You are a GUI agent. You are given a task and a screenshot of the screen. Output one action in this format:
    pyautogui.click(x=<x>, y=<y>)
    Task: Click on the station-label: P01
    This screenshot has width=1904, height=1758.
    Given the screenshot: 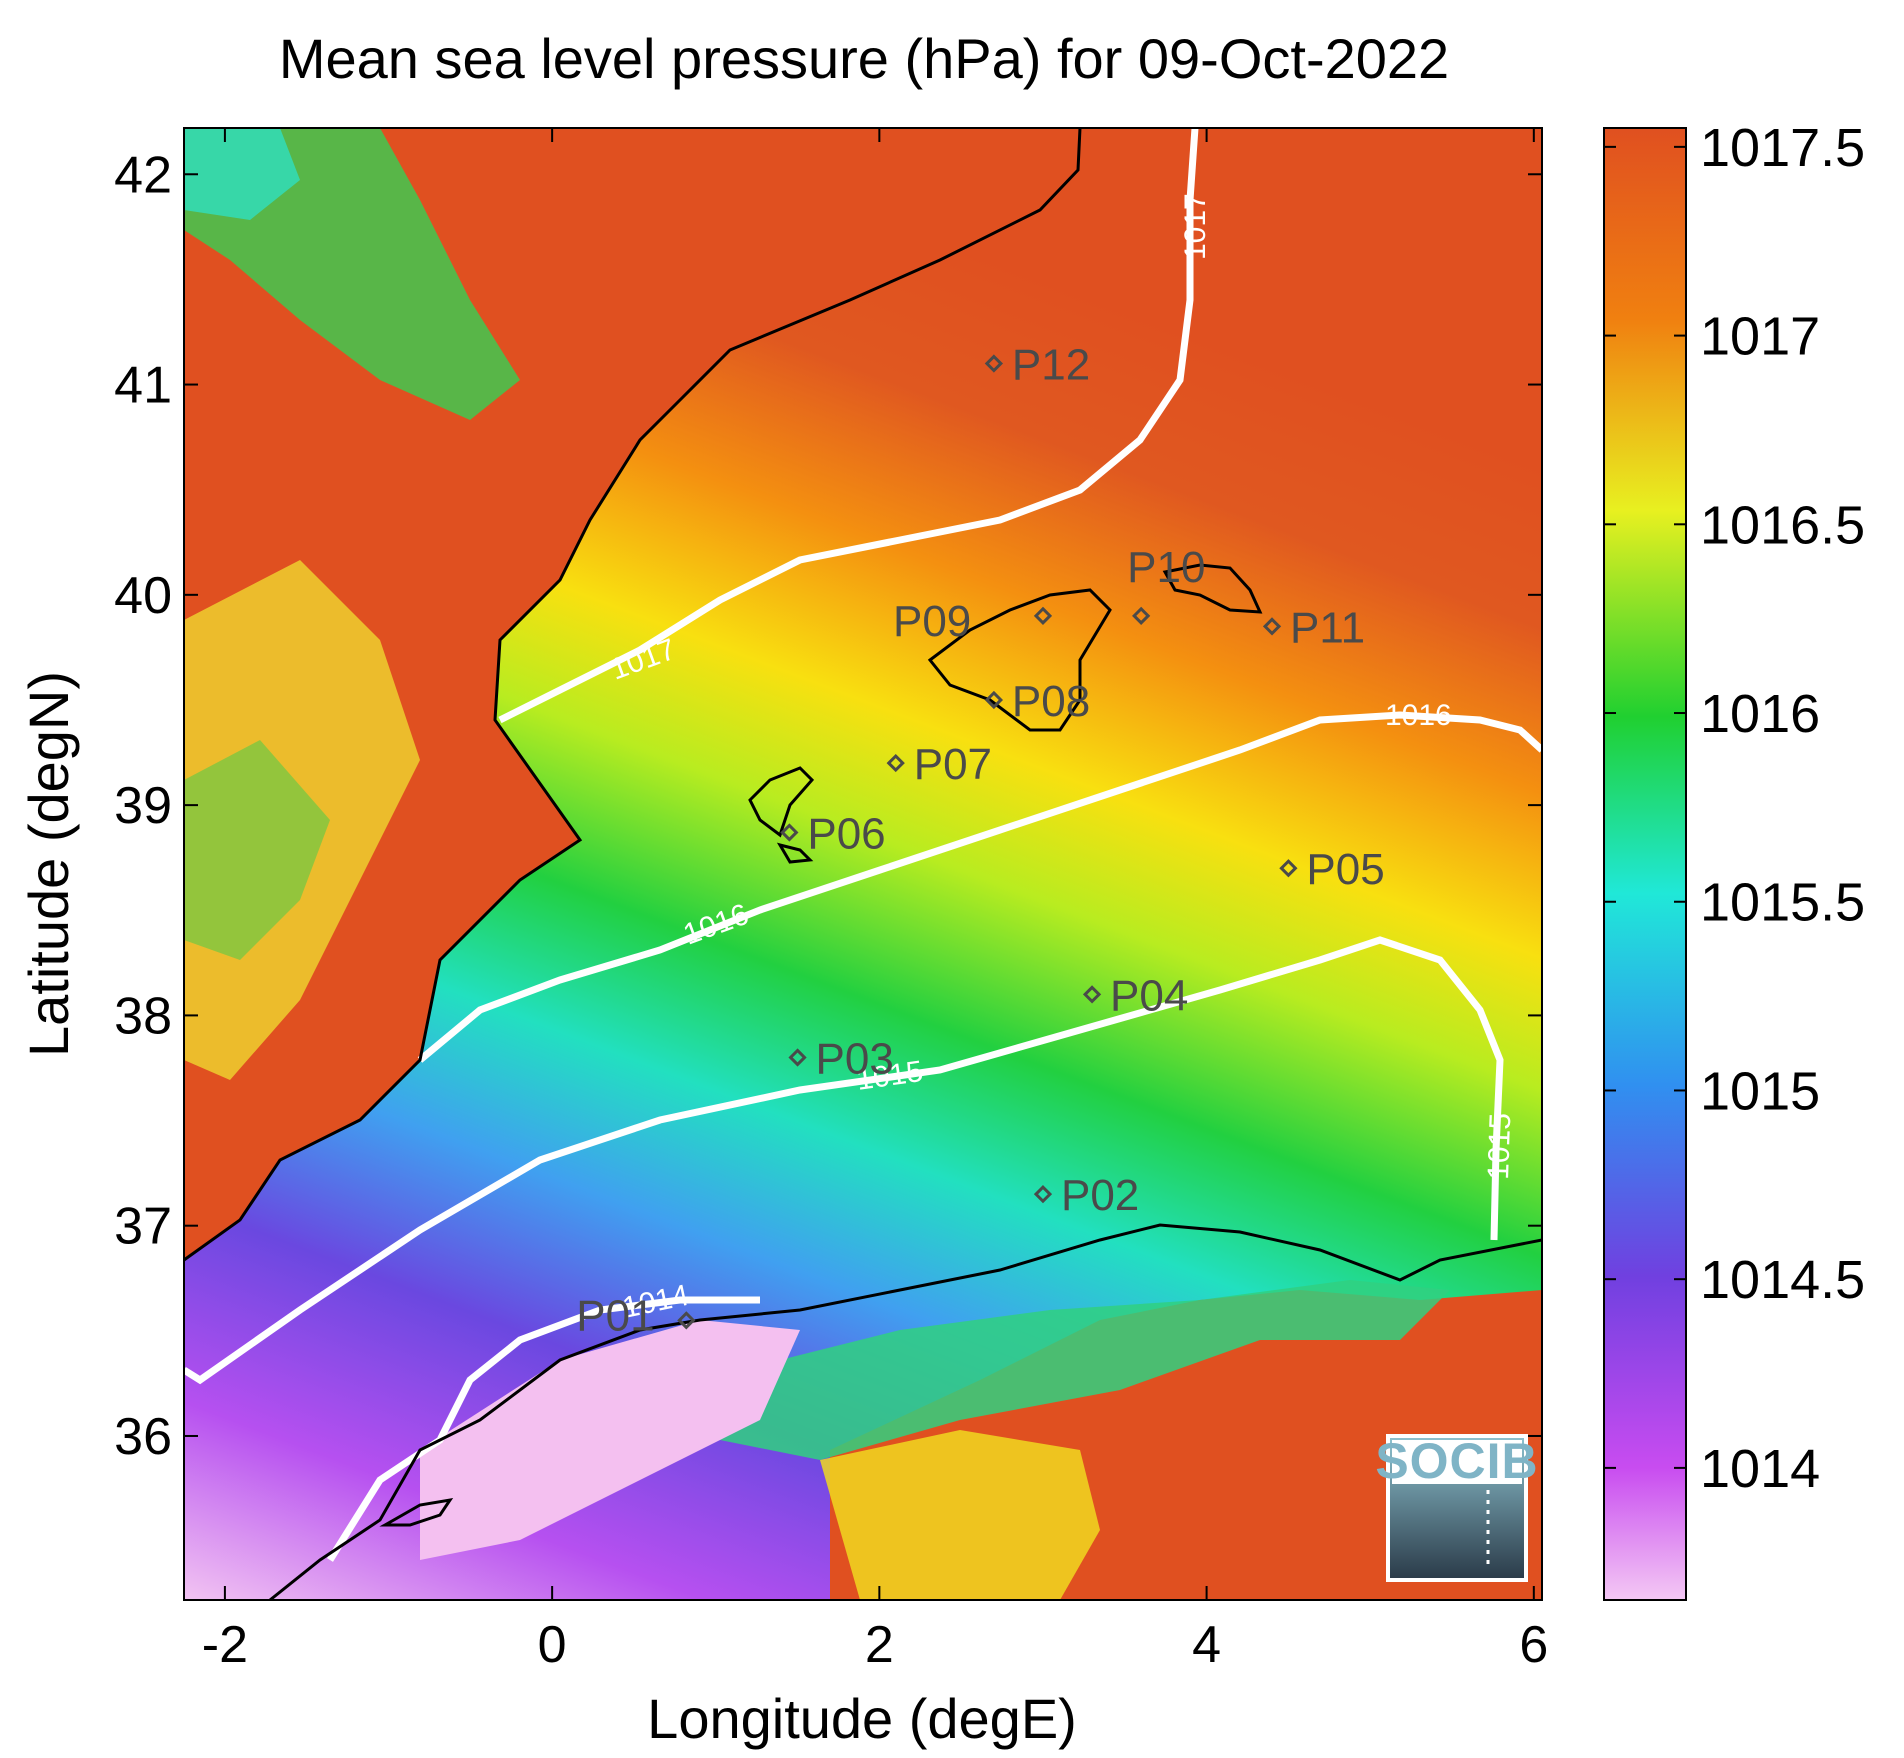 What is the action you would take?
    pyautogui.click(x=615, y=1315)
    